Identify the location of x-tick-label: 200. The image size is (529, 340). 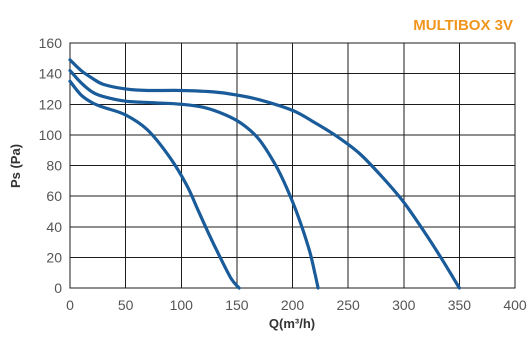
(293, 305).